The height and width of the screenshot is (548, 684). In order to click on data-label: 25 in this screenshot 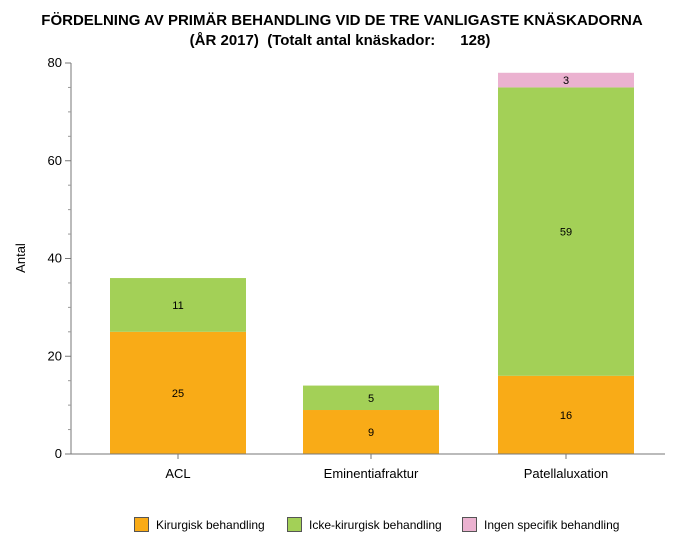, I will do `click(178, 394)`.